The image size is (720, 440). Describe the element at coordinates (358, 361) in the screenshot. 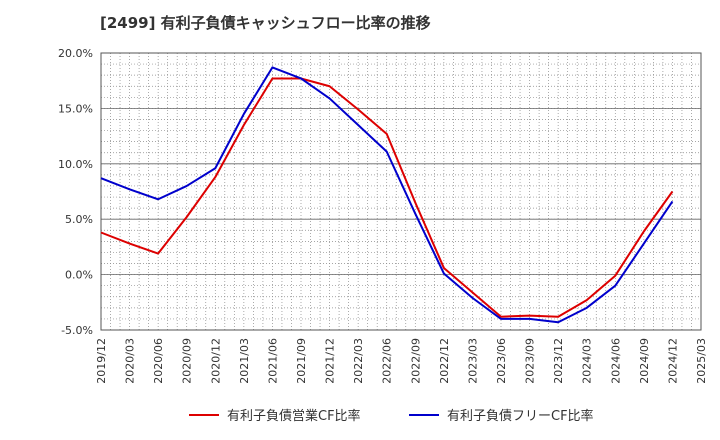

I see `x-tick-label: 2022/03` at that location.